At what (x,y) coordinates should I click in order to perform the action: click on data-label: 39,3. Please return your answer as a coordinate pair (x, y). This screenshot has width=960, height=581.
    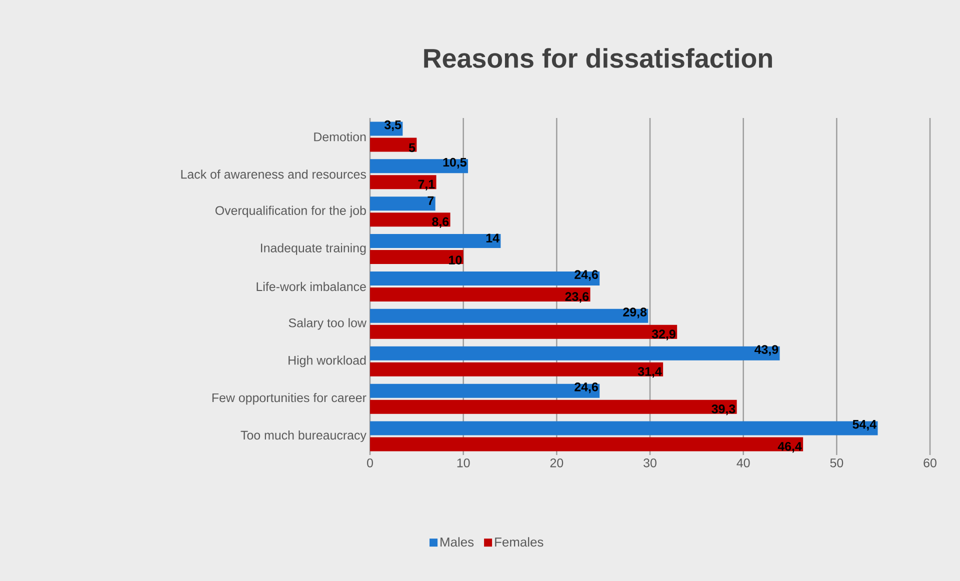
    Looking at the image, I should click on (724, 410).